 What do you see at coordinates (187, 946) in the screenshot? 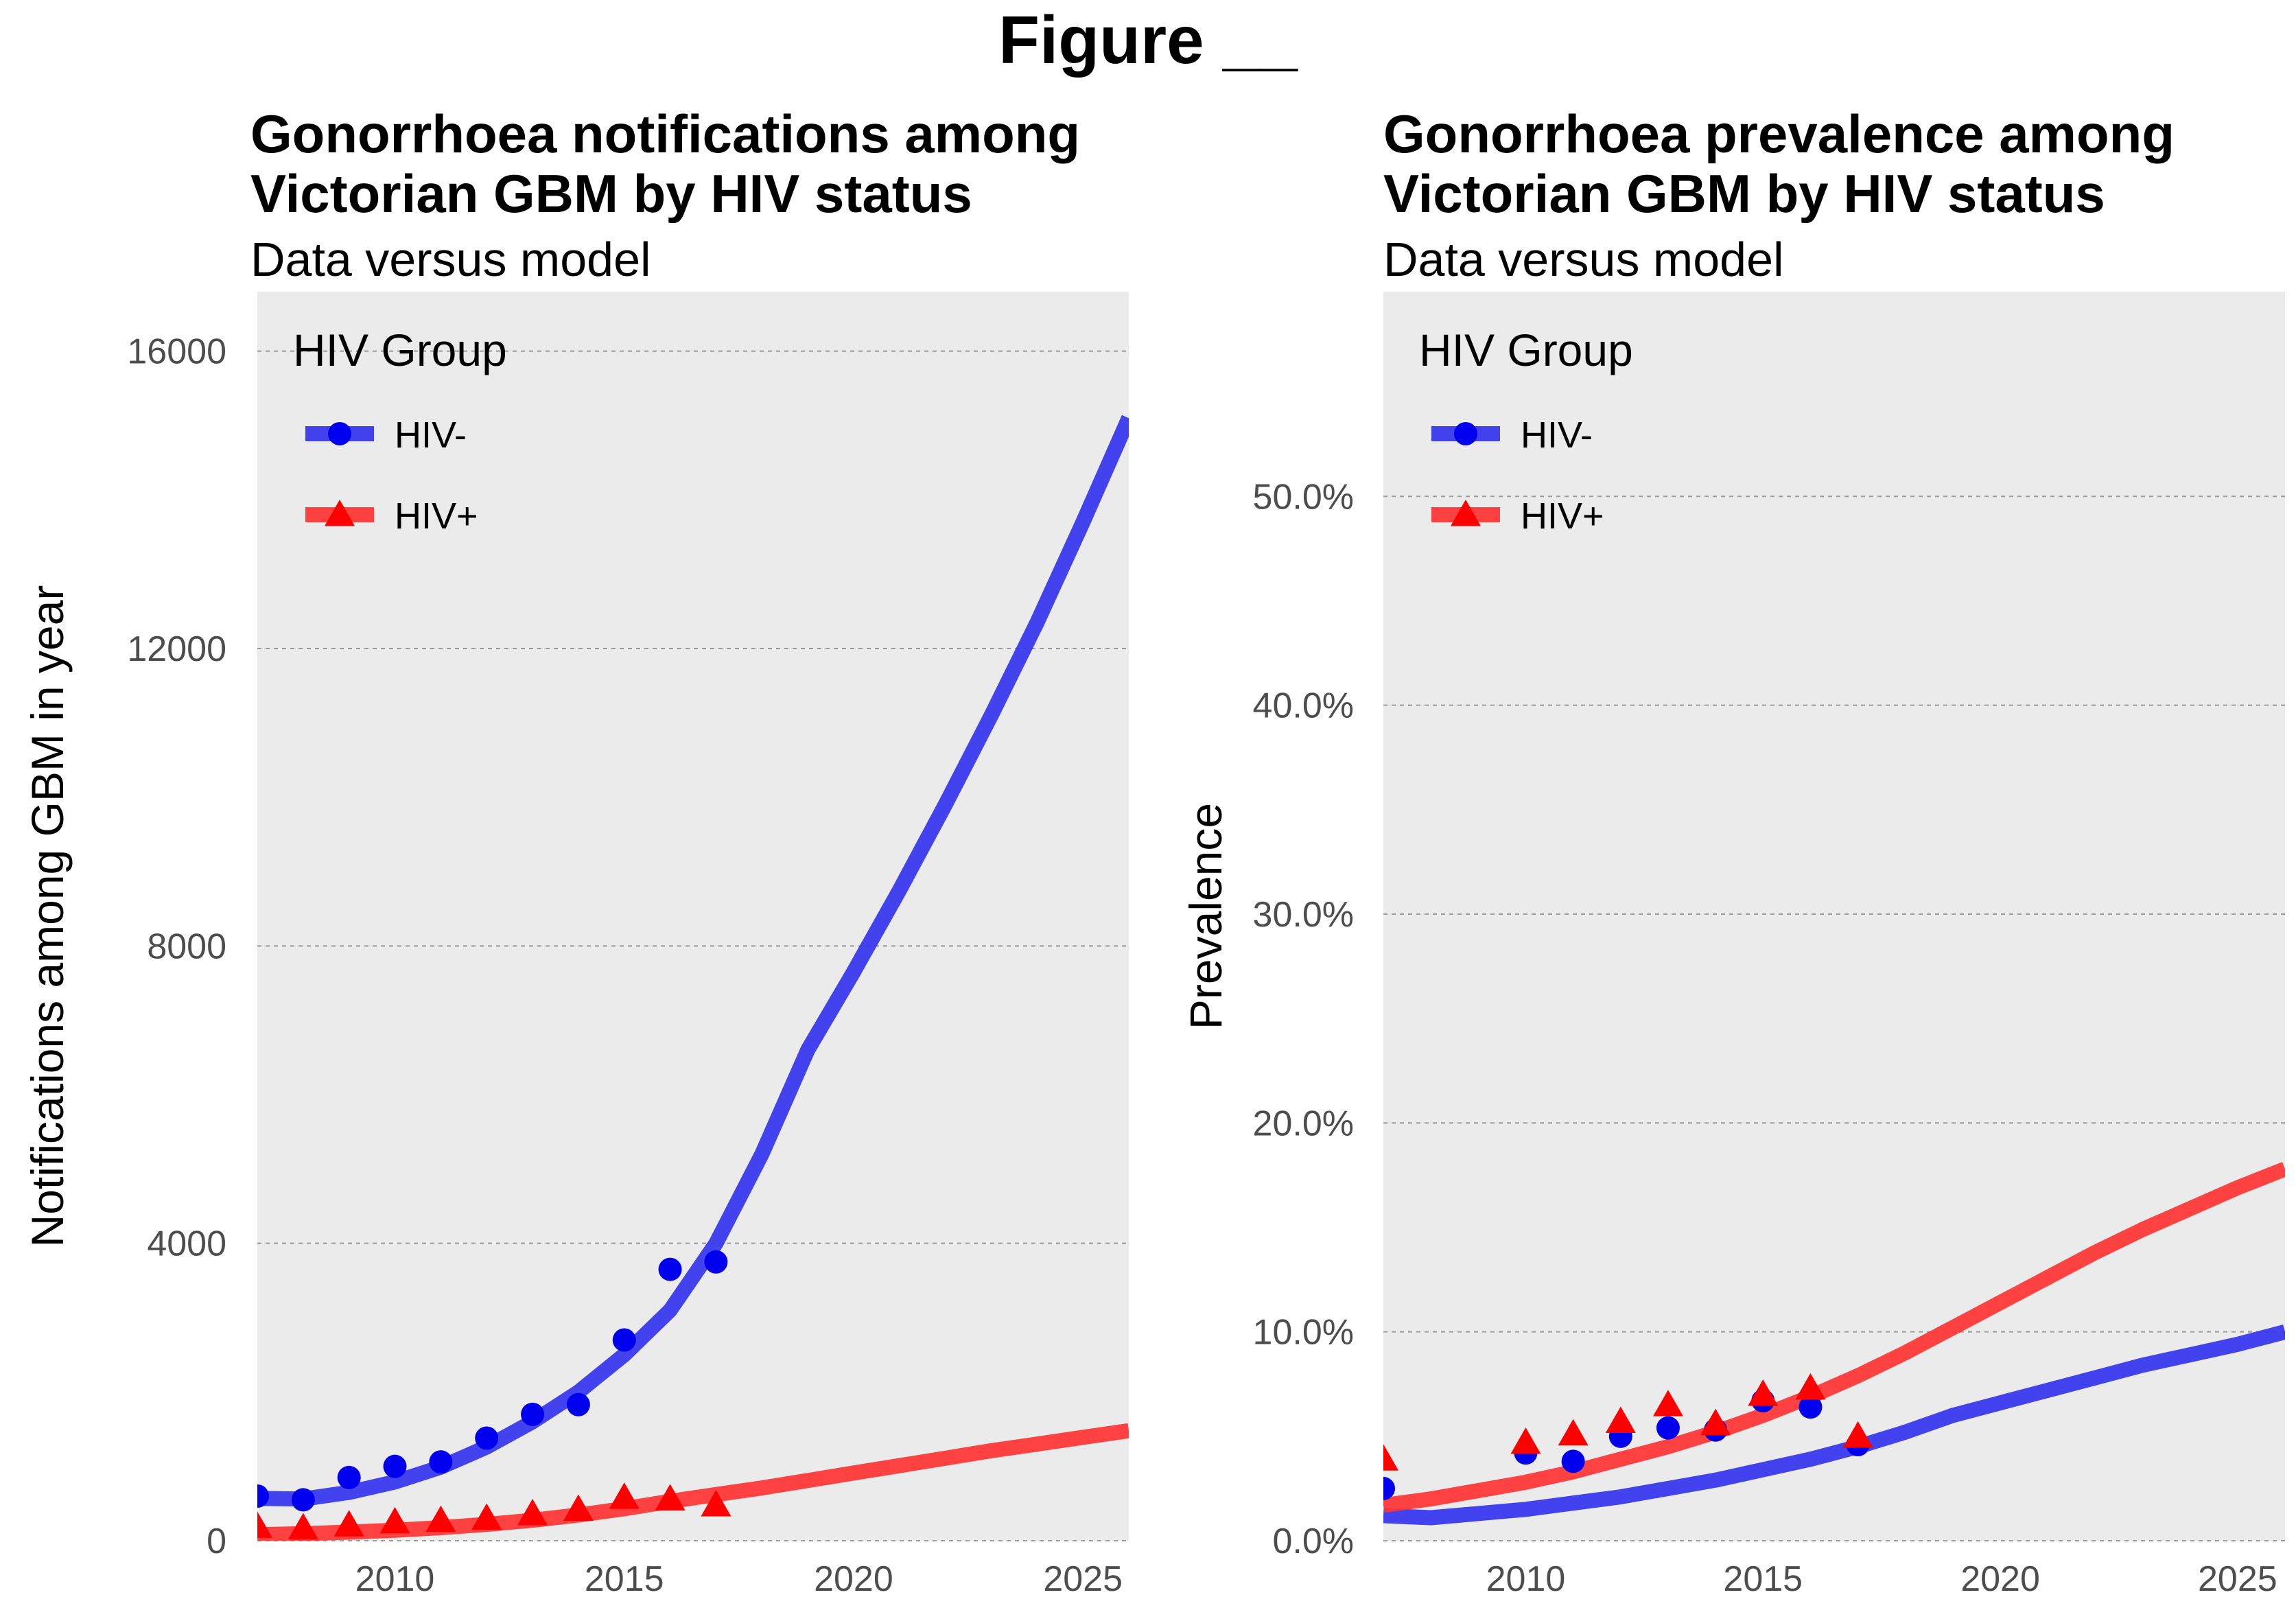
I see `y-tick-label: 8000` at bounding box center [187, 946].